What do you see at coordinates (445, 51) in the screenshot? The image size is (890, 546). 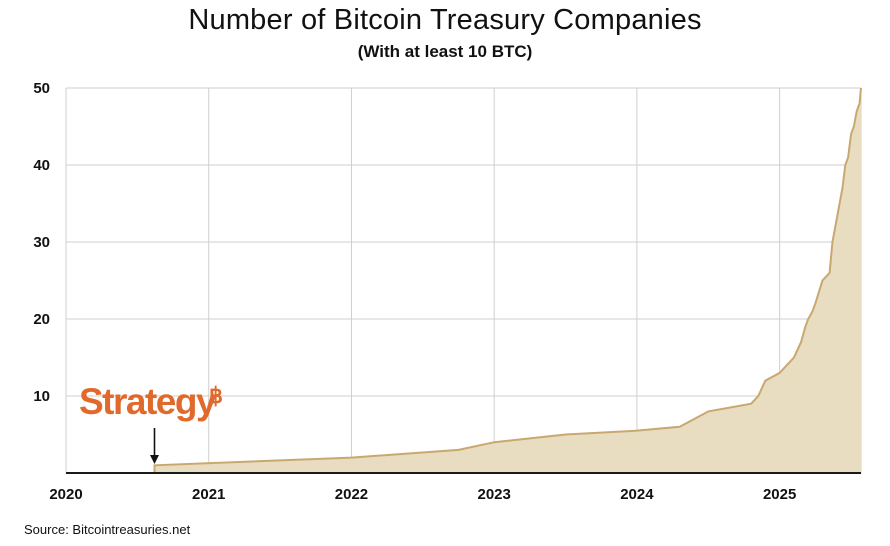 I see `chart-subtitle: (With at least 10 BTC)` at bounding box center [445, 51].